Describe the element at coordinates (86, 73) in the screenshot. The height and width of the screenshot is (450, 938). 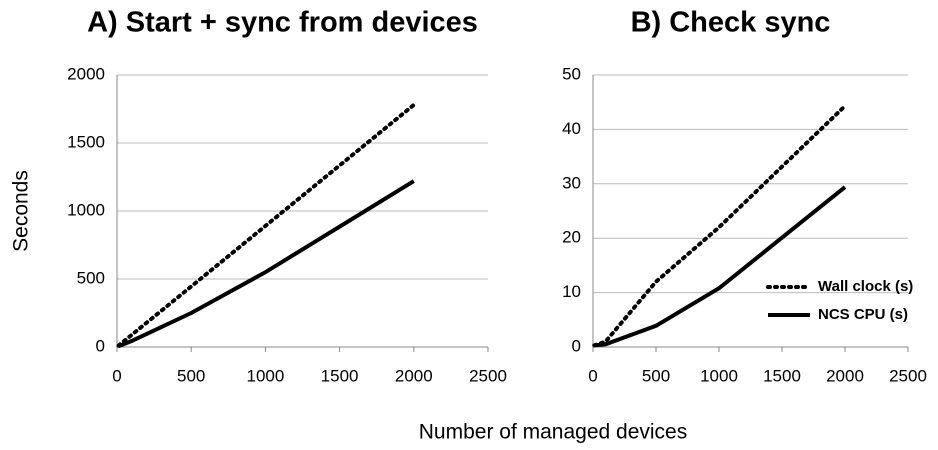
I see `y-tick-label: 2000` at that location.